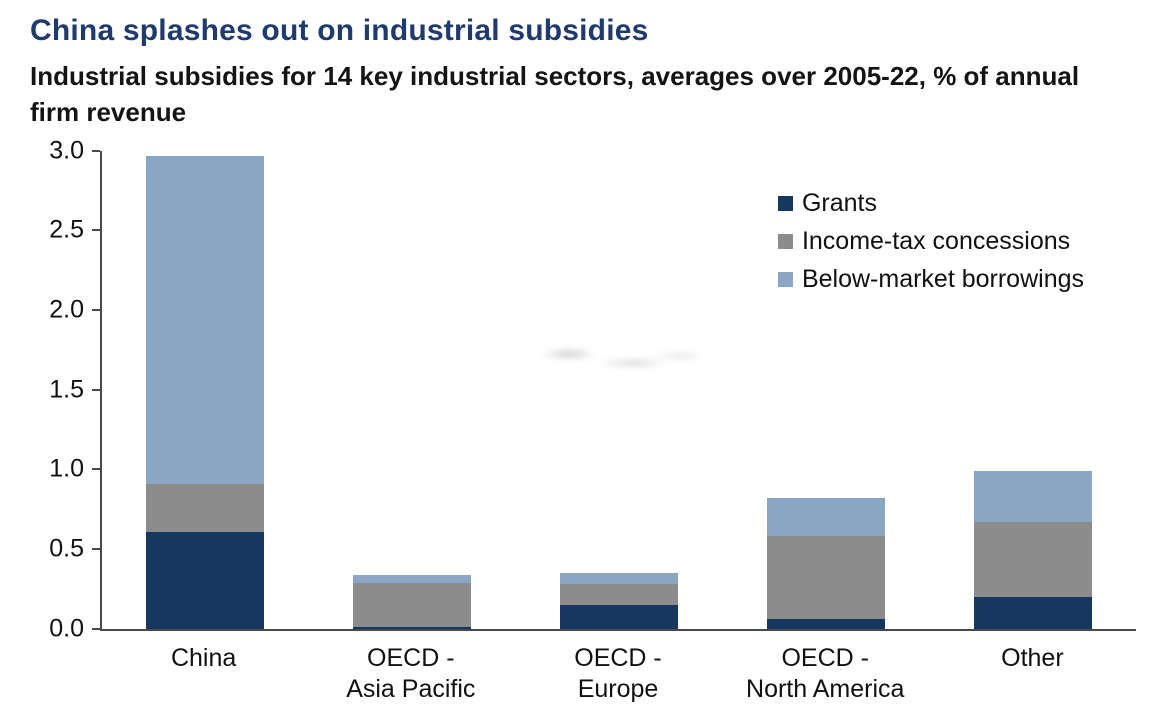 This screenshot has height=725, width=1170. I want to click on bar-china, so click(205, 390).